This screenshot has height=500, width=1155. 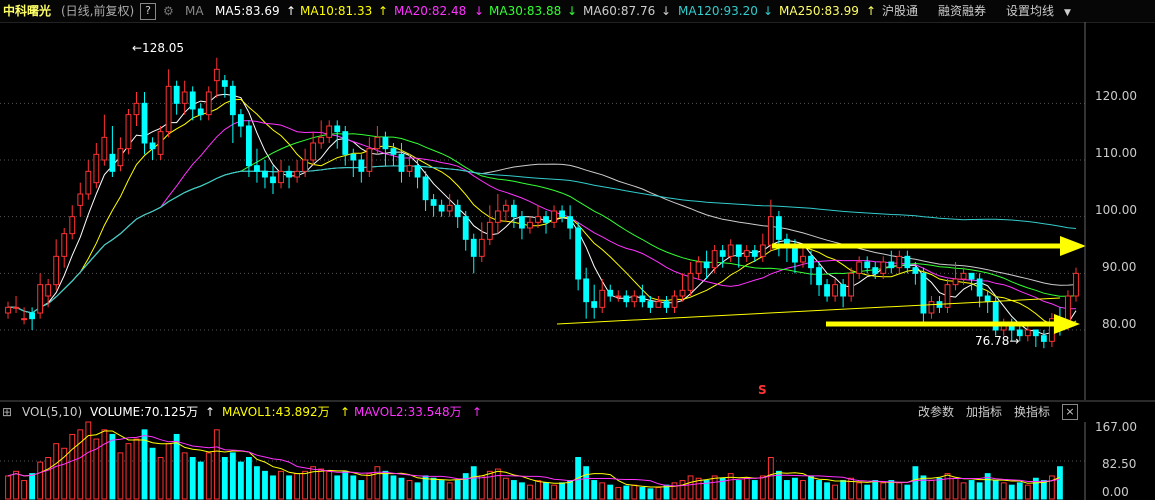 I want to click on set-ma-button: 设置均线, so click(x=1030, y=11).